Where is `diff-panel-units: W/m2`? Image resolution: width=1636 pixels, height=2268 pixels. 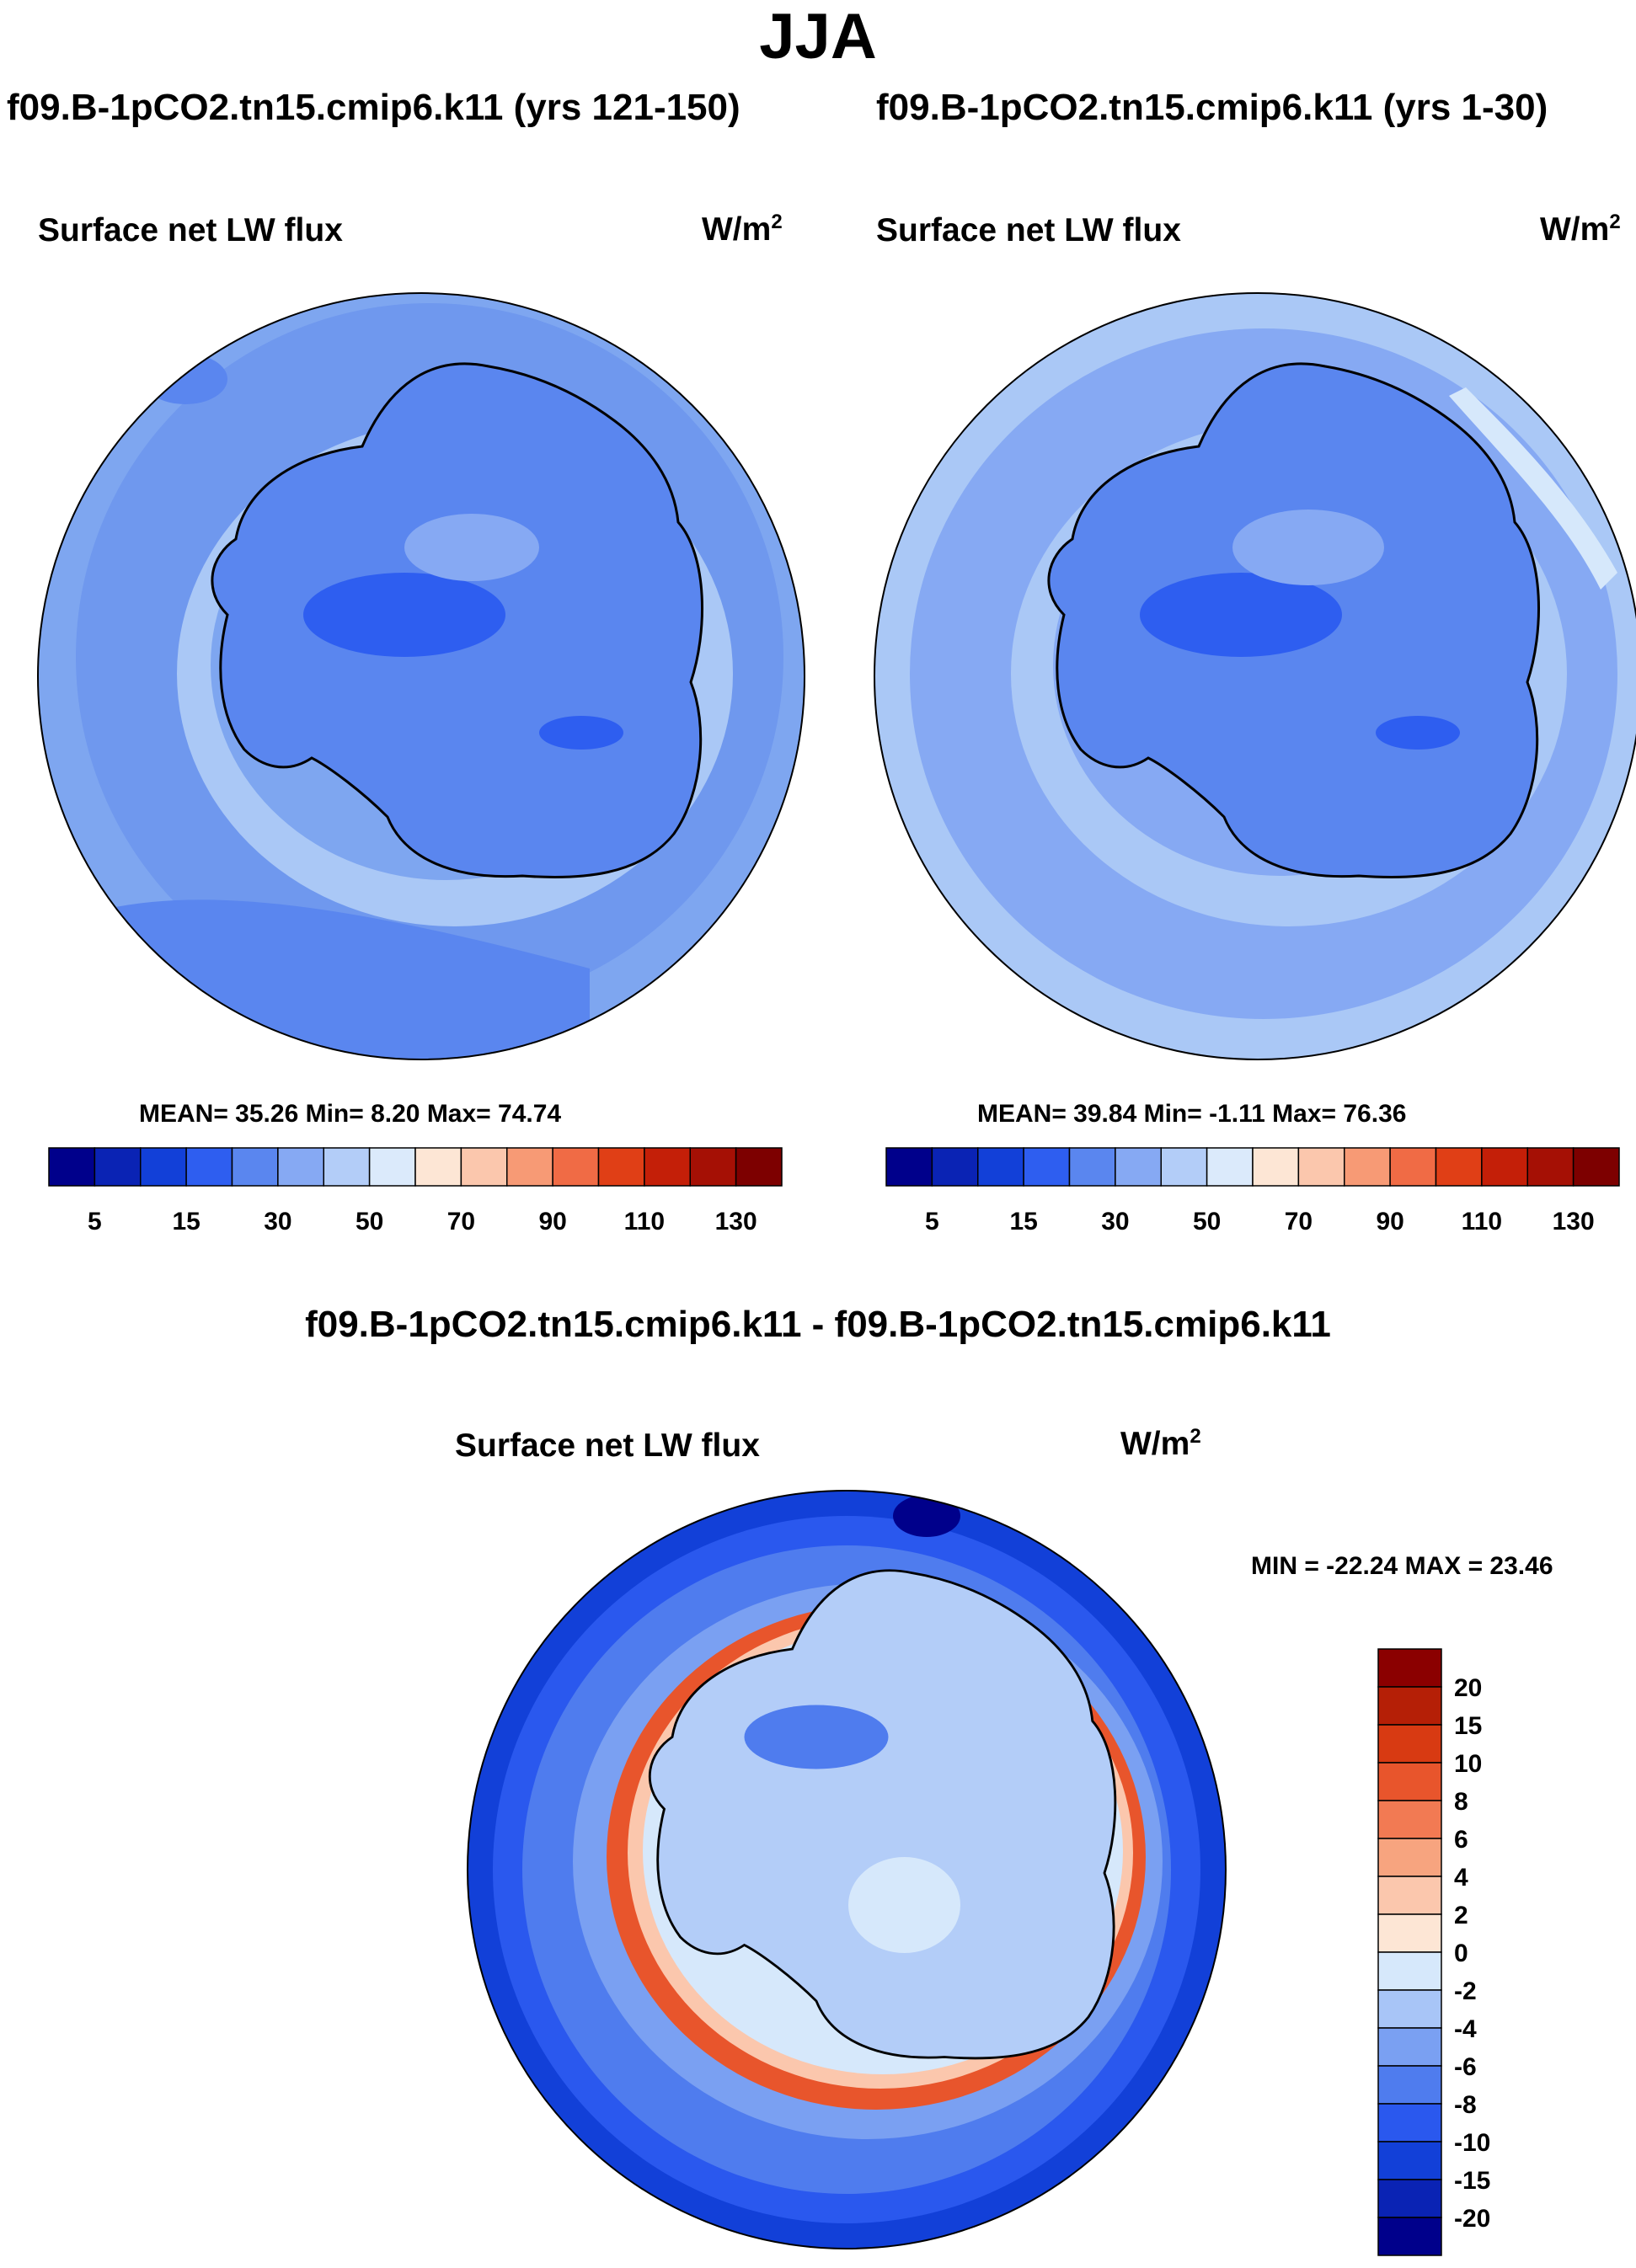 diff-panel-units: W/m2 is located at coordinates (1160, 1443).